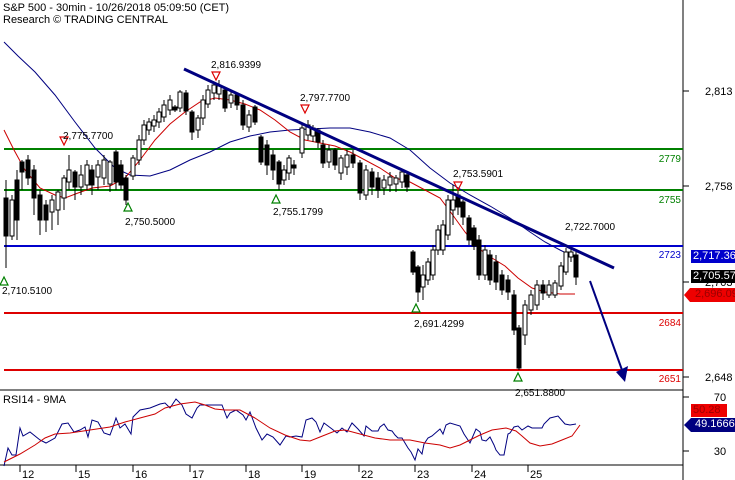 This screenshot has width=735, height=480. I want to click on swing-label-6: 2,797.7700, so click(325, 98).